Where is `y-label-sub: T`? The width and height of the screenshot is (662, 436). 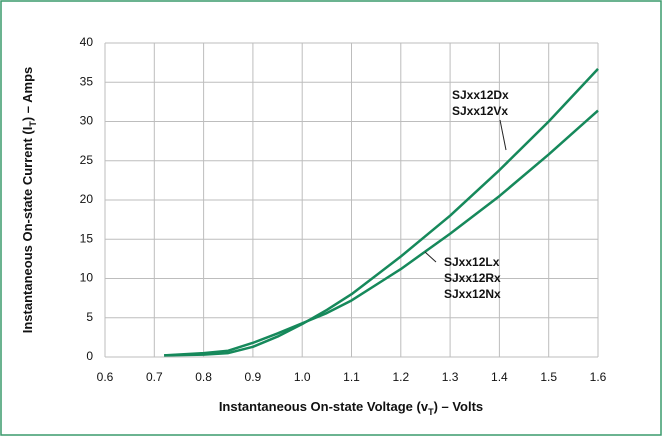 y-label-sub: T is located at coordinates (33, 124).